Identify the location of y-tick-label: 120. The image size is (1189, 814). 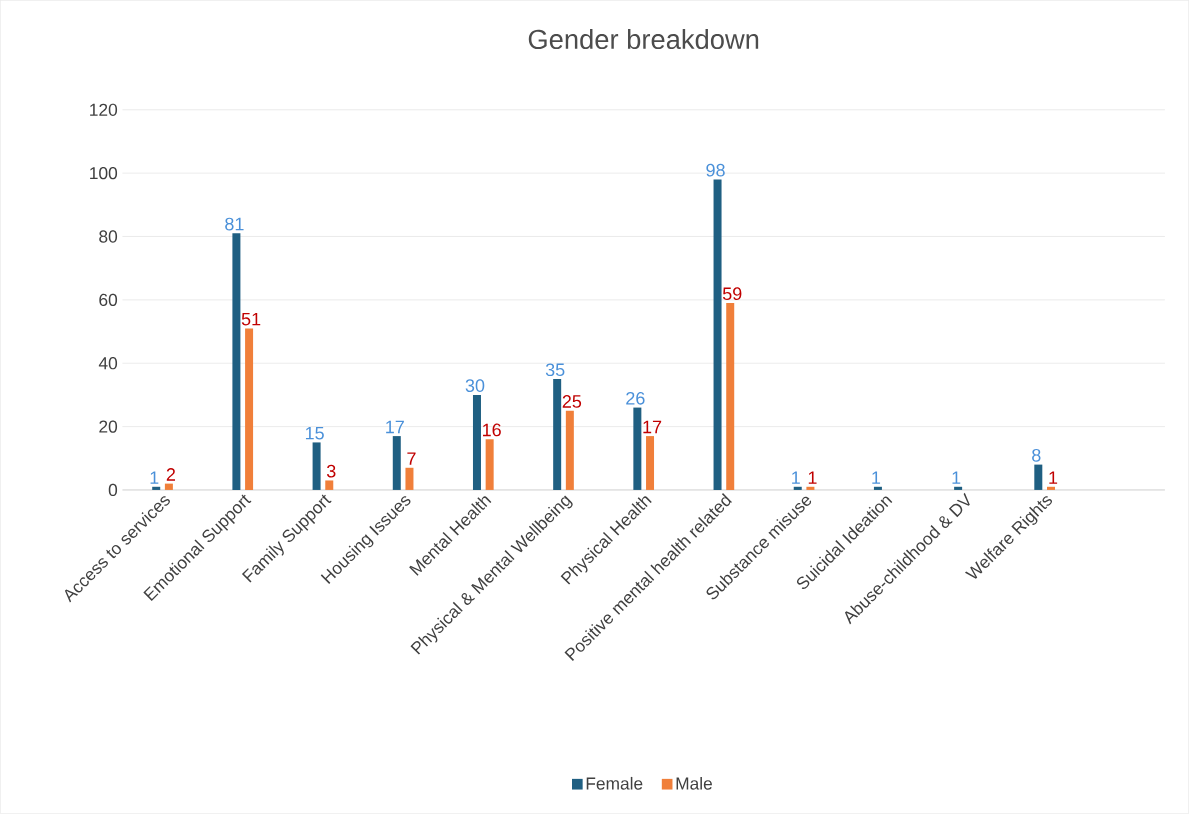
(104, 109).